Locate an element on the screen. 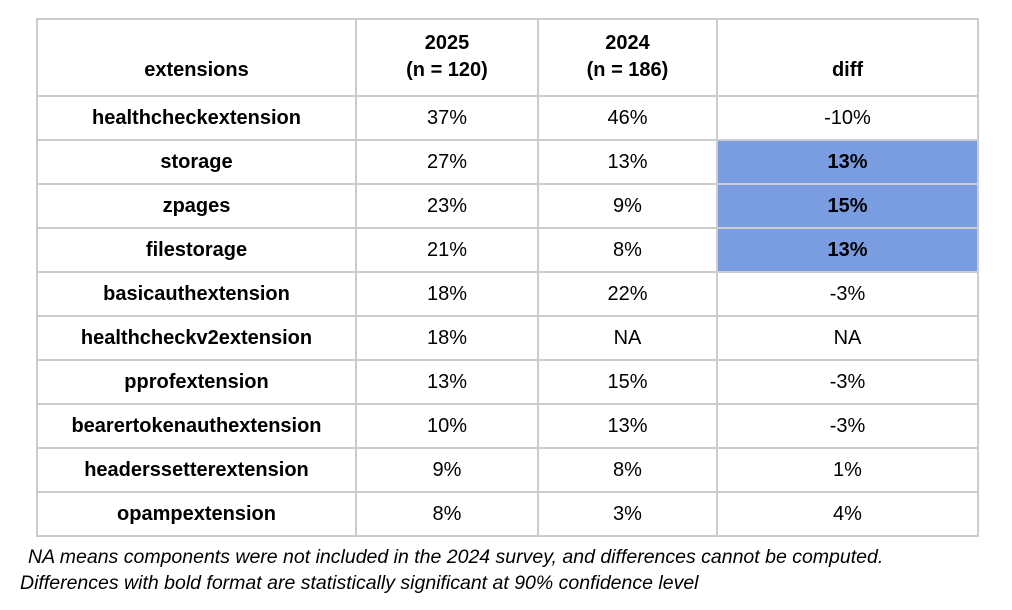  extension-name-cell: zpages is located at coordinates (196, 206).